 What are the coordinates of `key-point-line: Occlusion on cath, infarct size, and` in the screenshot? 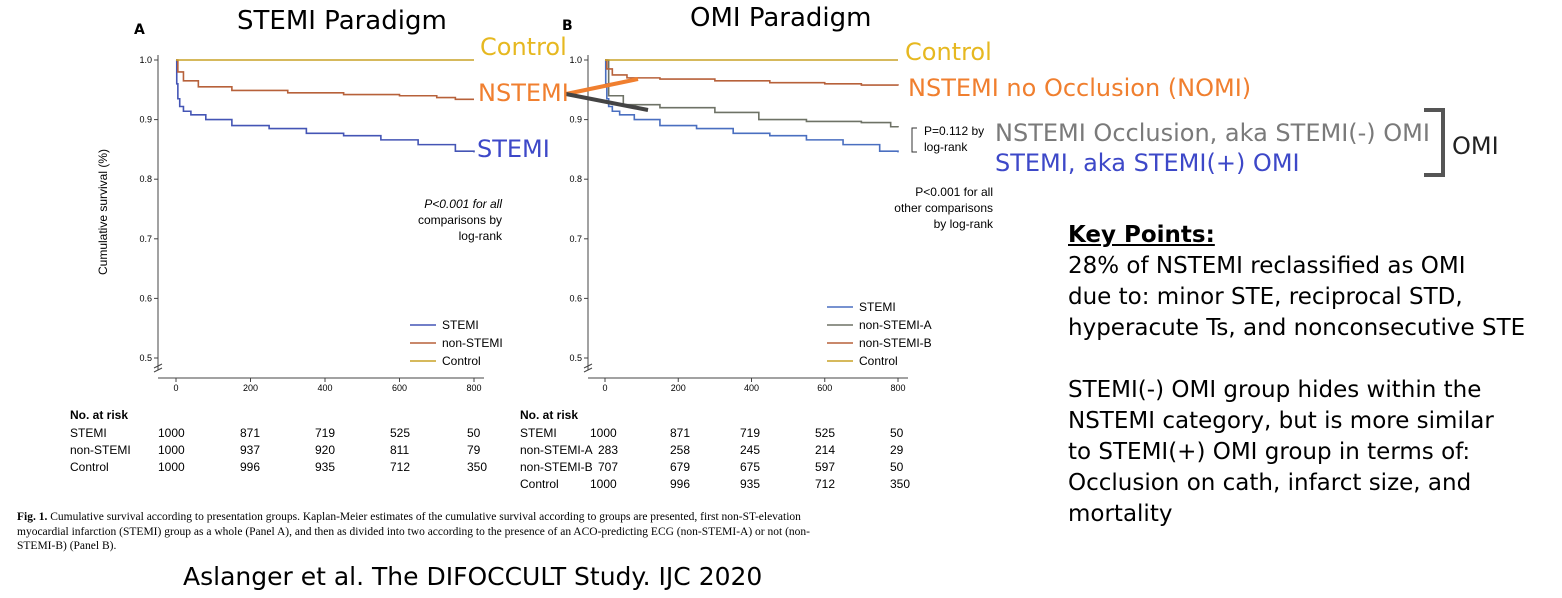 It's located at (1270, 483).